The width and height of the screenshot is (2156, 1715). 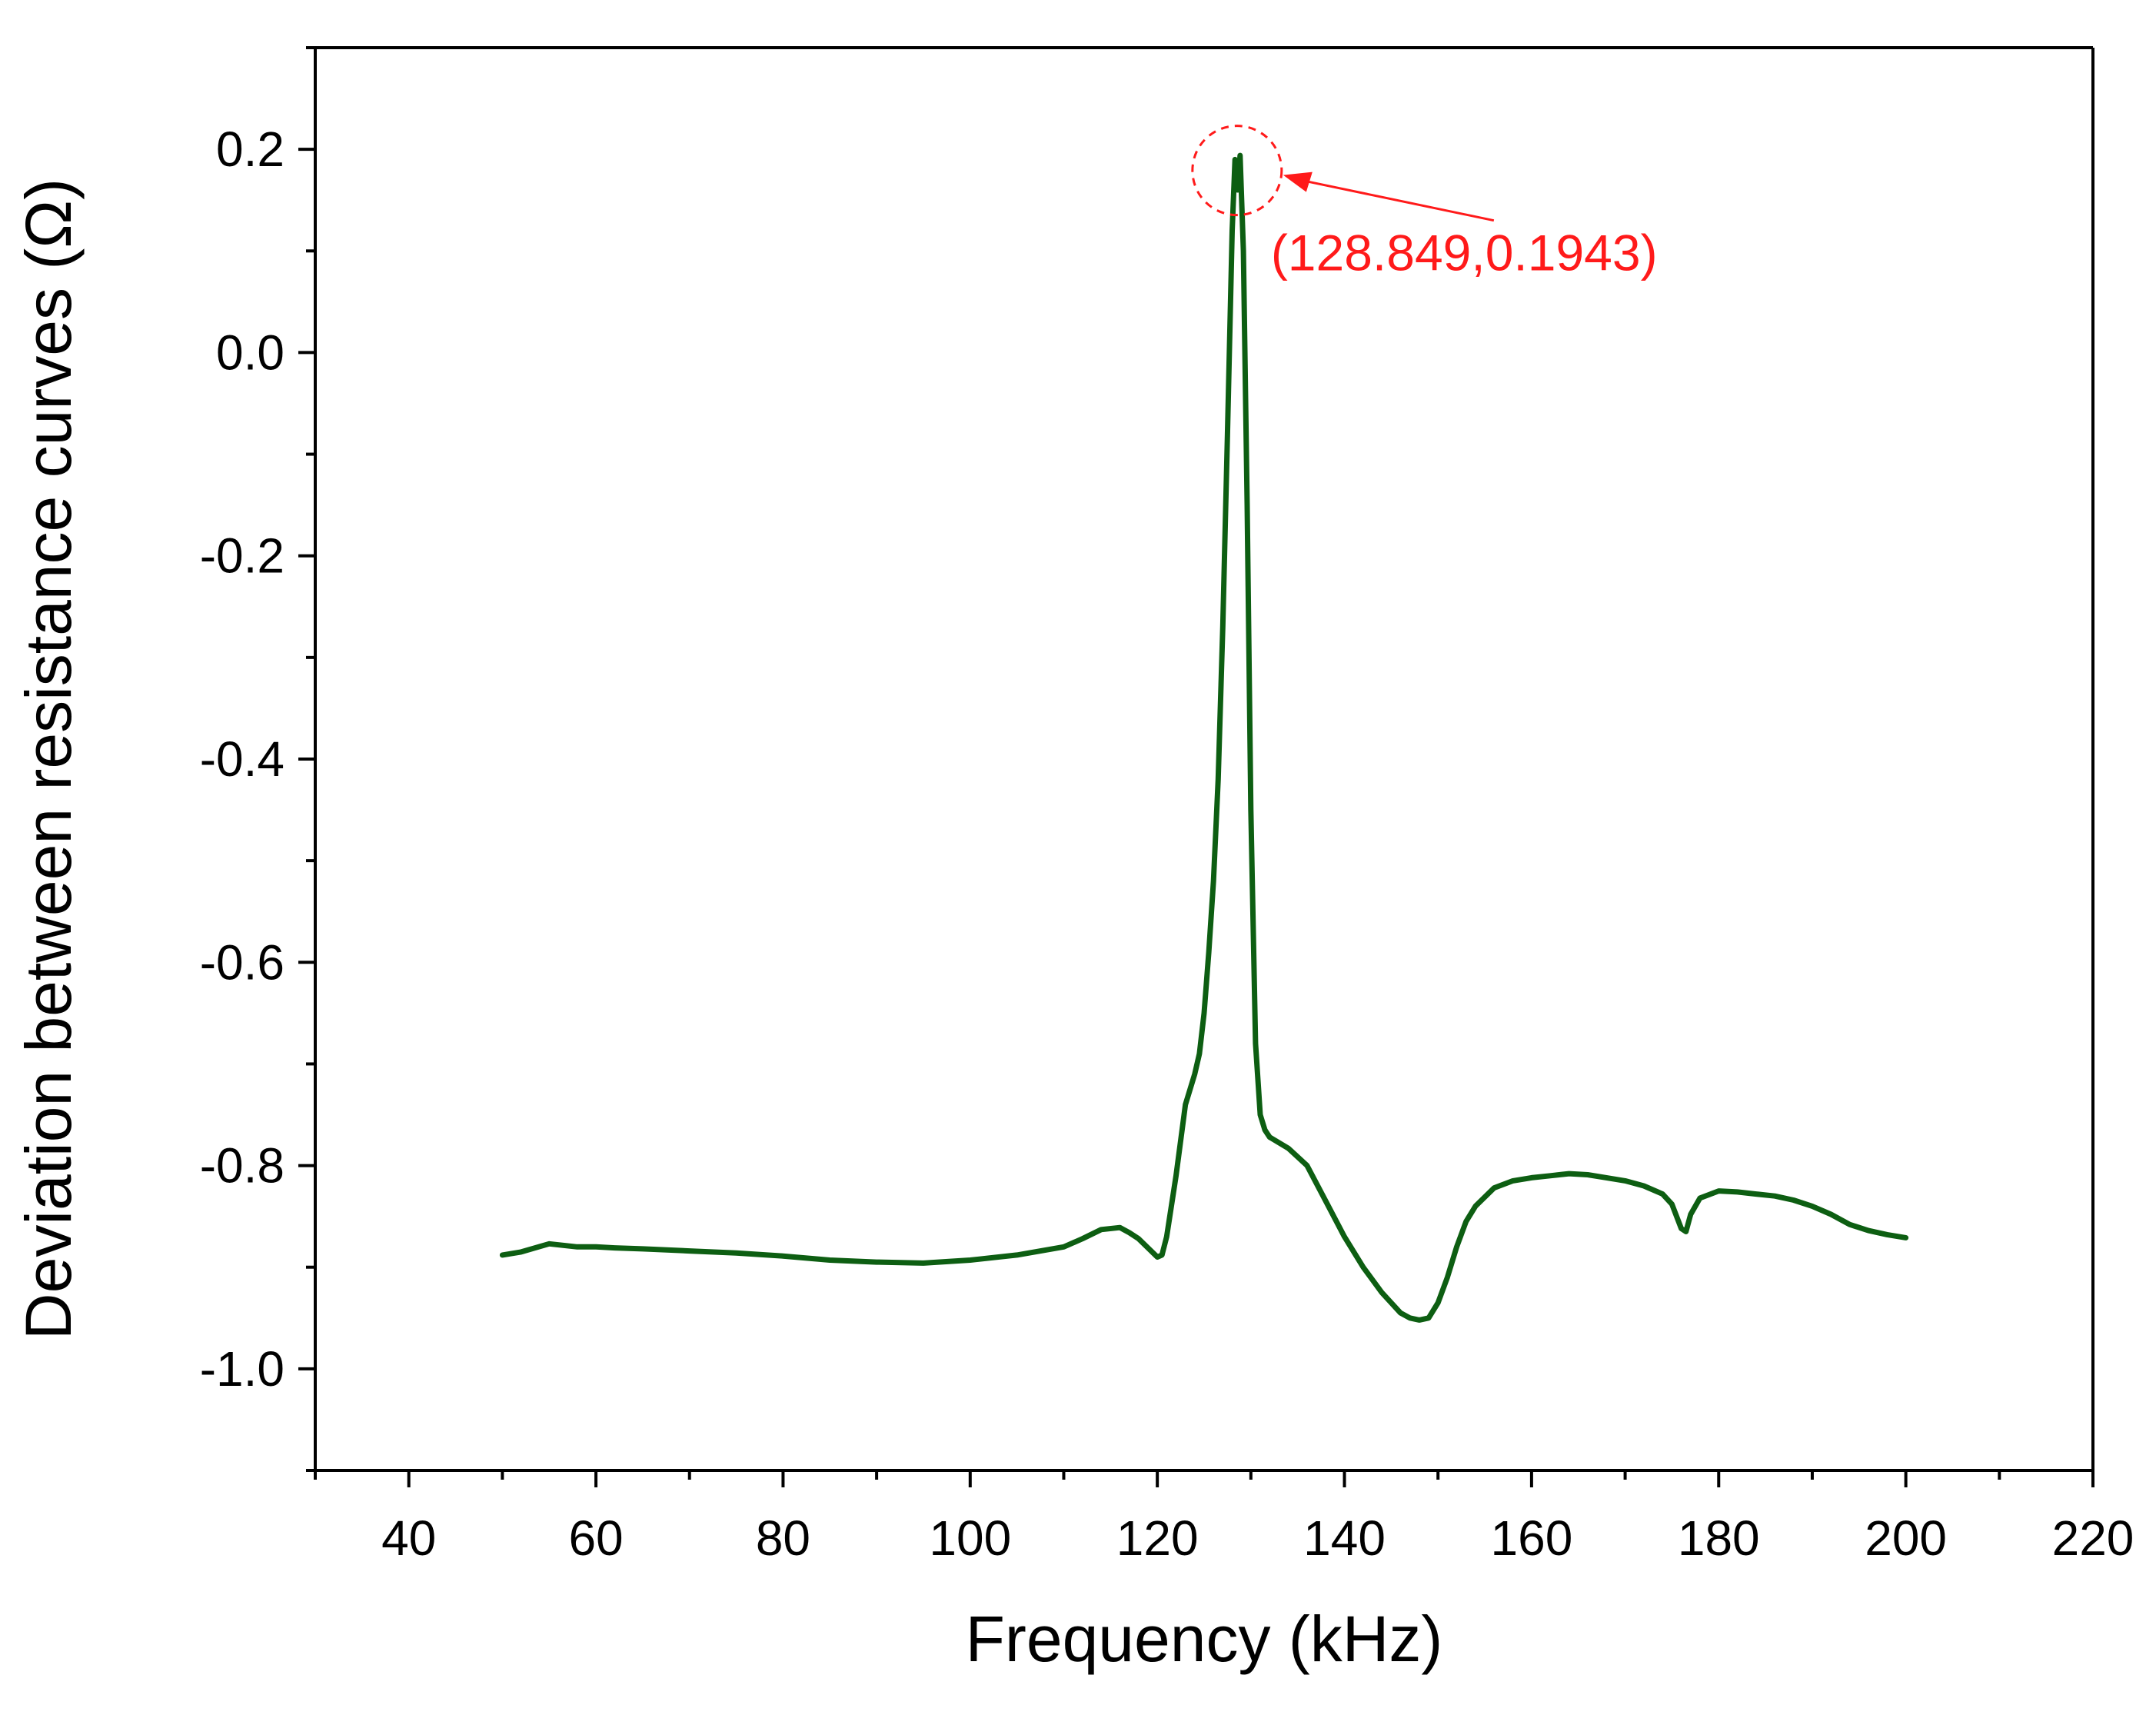 I want to click on x-axis-title: Frequency (kHz), so click(x=1204, y=1639).